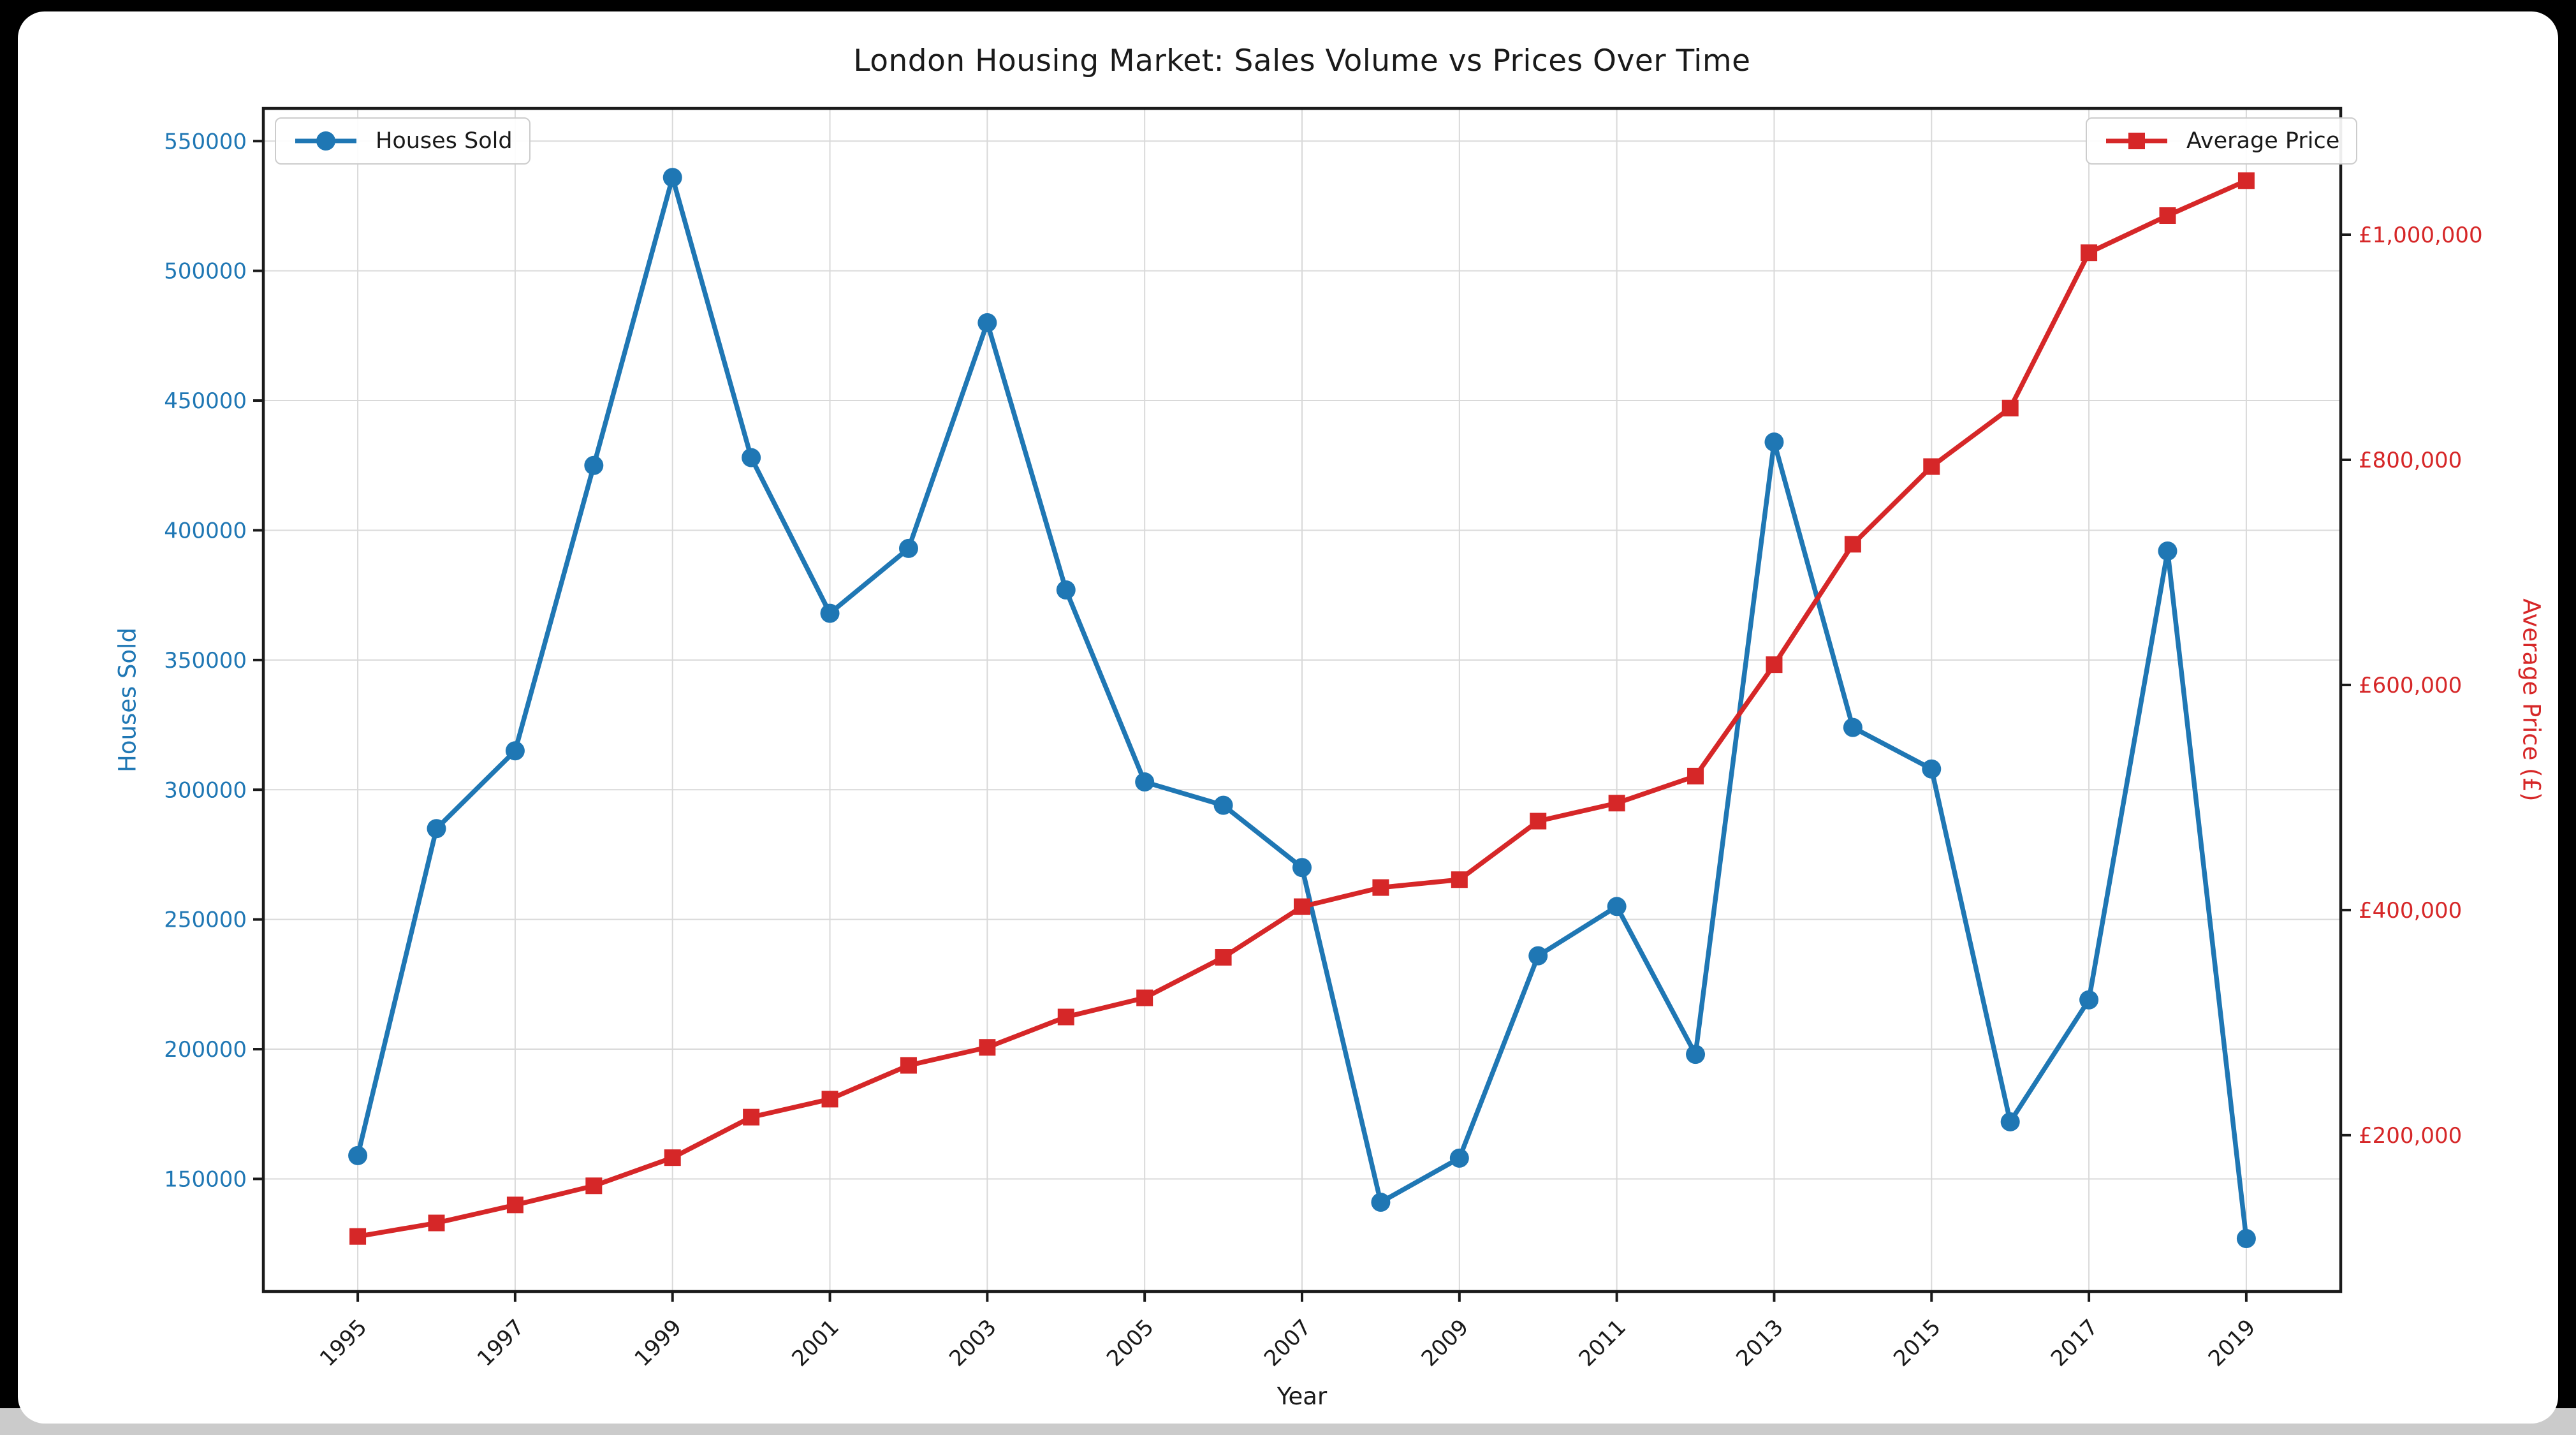 The height and width of the screenshot is (1435, 2576). Describe the element at coordinates (1759, 1342) in the screenshot. I see `svg-text: 2013` at that location.